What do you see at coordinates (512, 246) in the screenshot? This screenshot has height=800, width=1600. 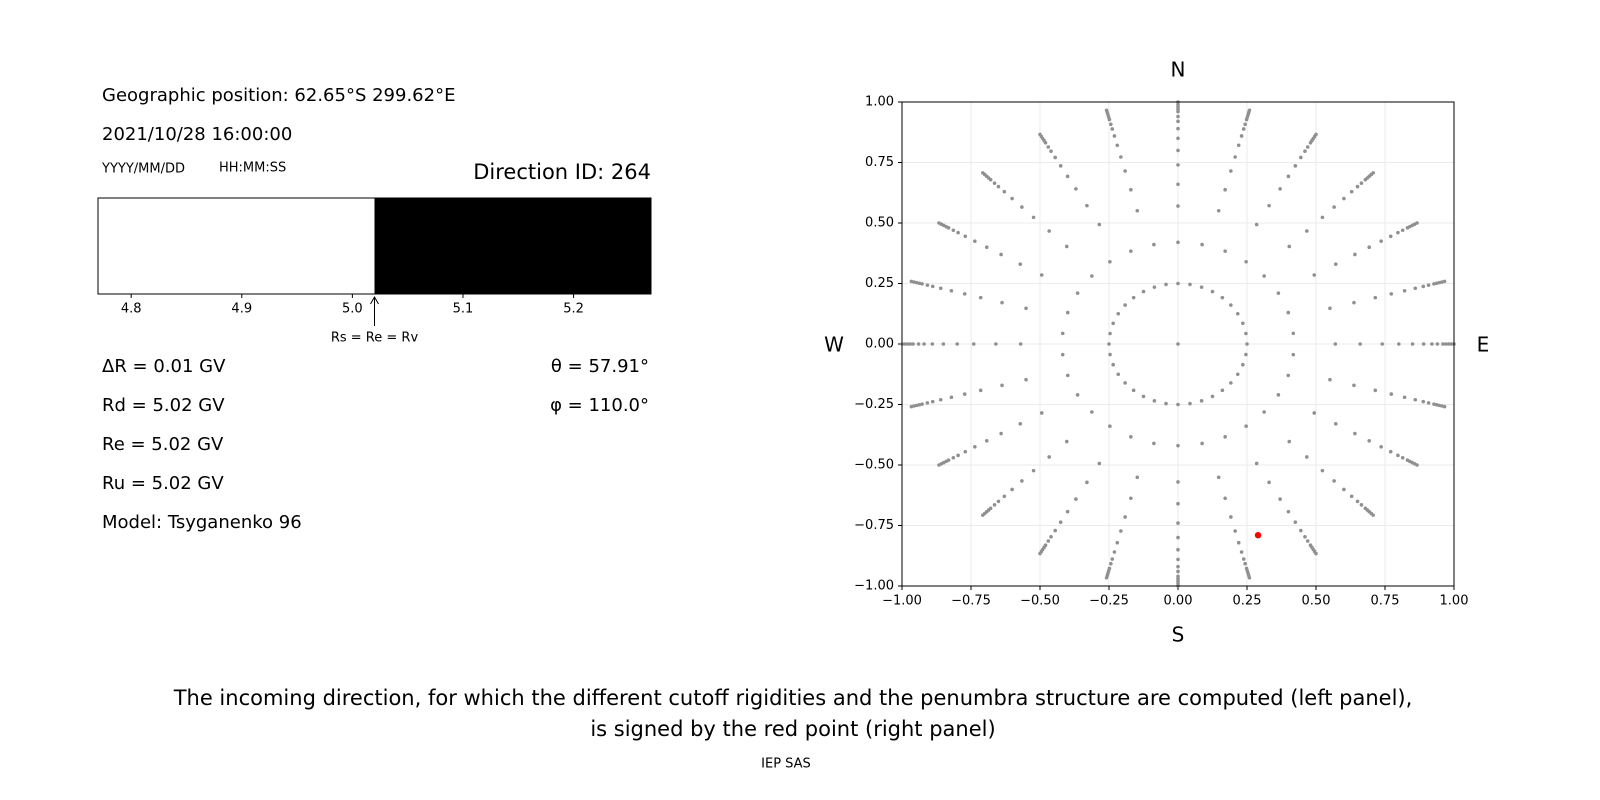 I see `penumbra-region` at bounding box center [512, 246].